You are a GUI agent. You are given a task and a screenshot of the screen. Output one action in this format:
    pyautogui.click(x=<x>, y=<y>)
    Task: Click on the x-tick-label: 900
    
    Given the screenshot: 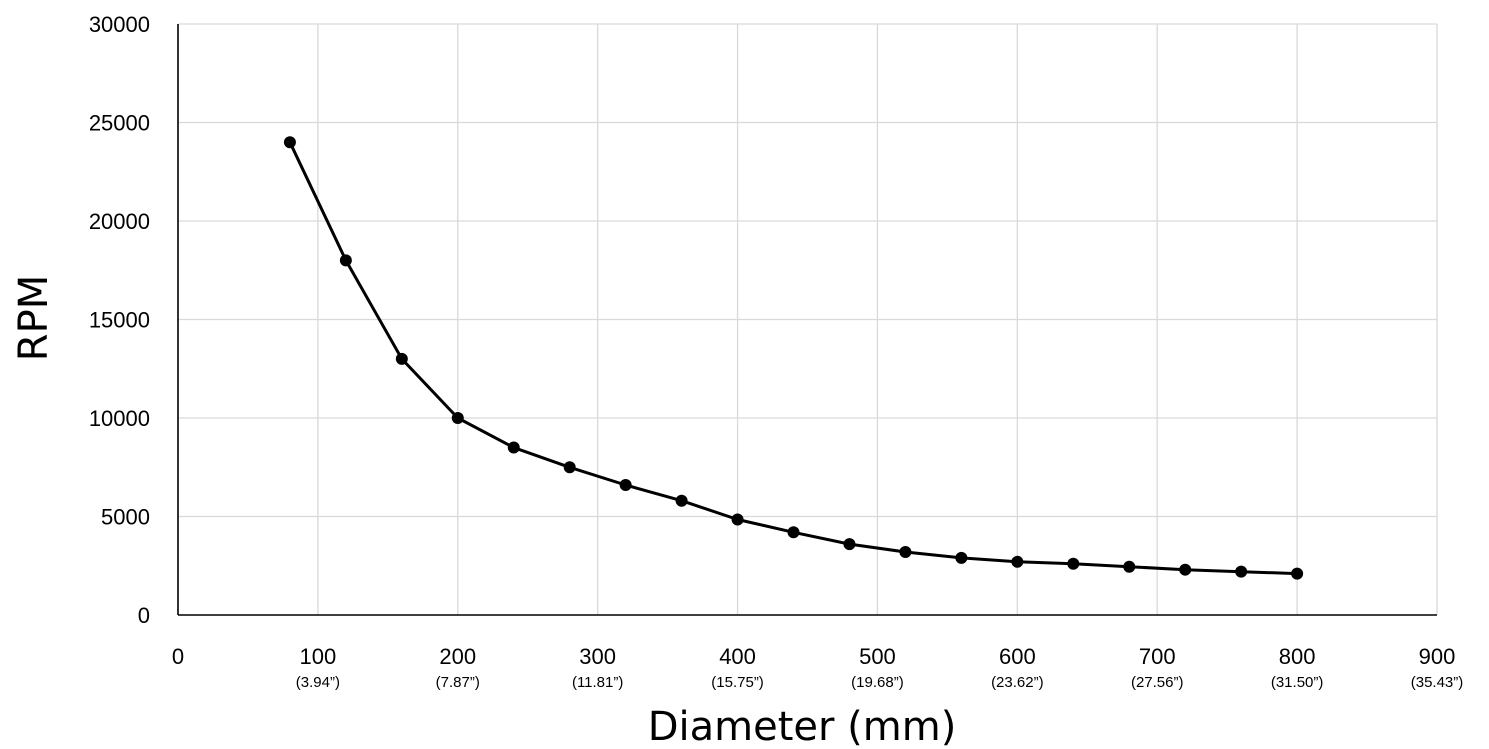 What is the action you would take?
    pyautogui.click(x=1437, y=656)
    